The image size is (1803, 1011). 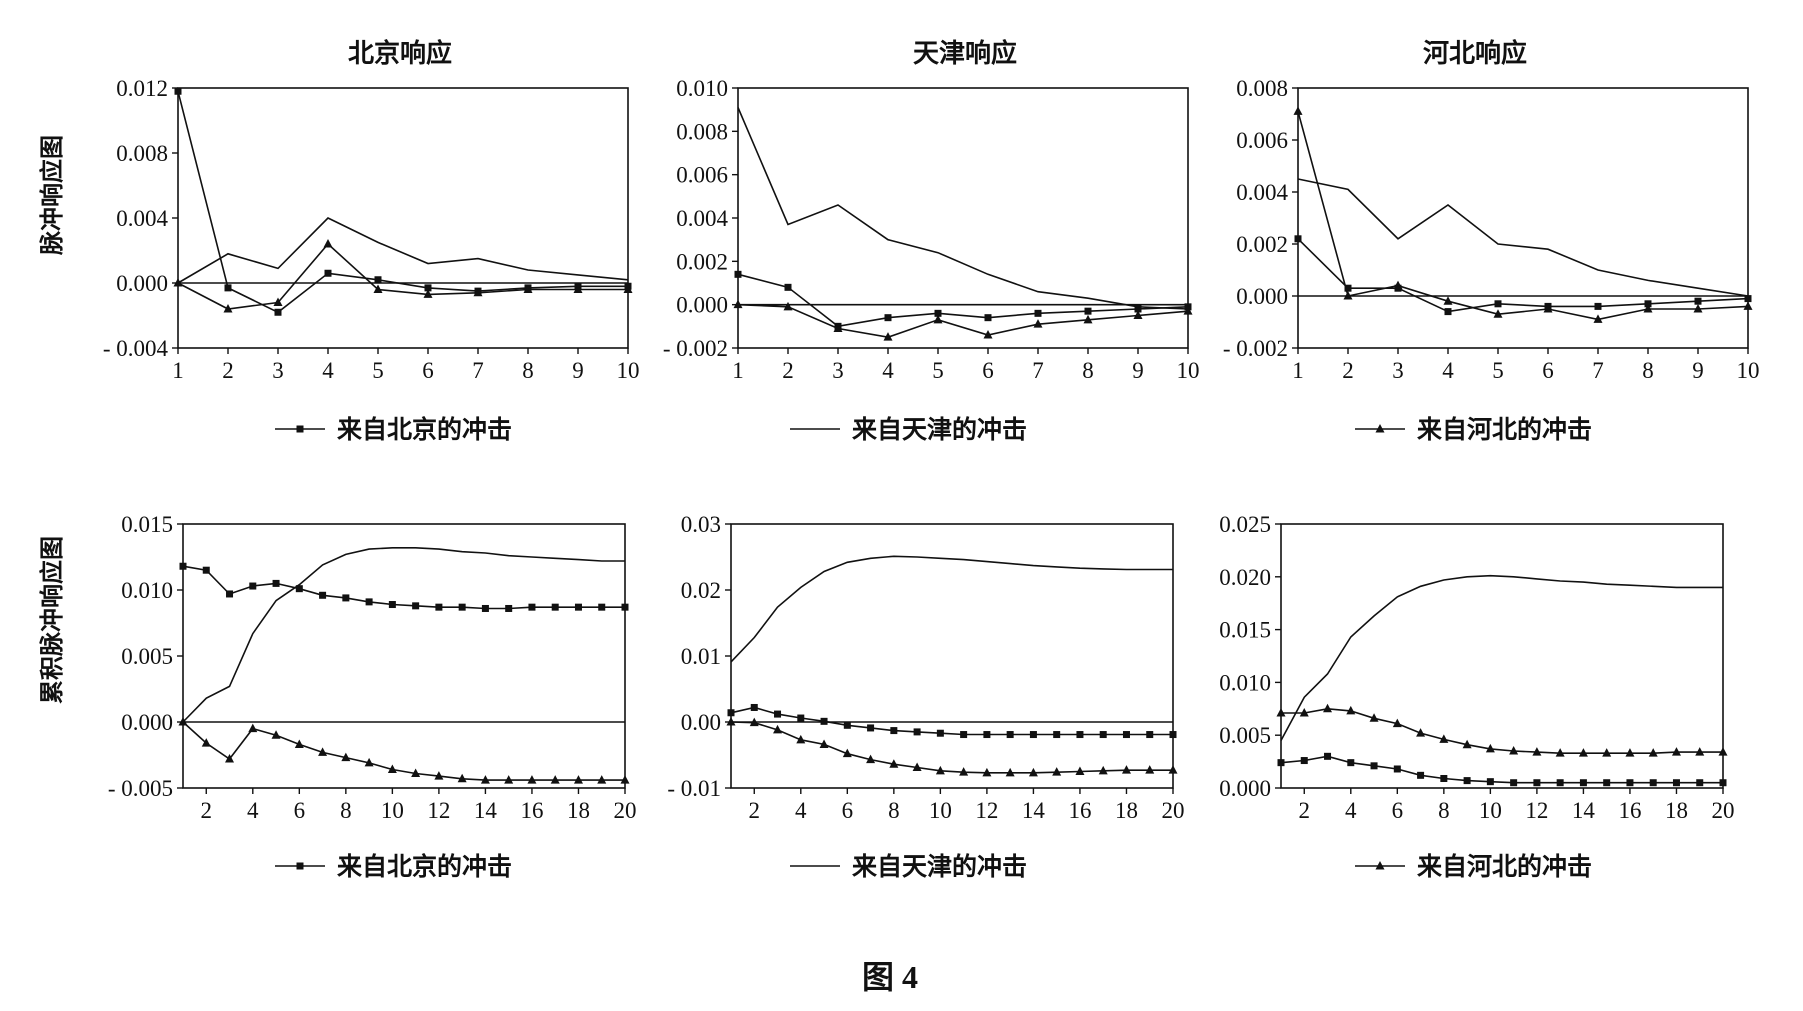 I want to click on x-tick-label: 7, so click(x=1598, y=370).